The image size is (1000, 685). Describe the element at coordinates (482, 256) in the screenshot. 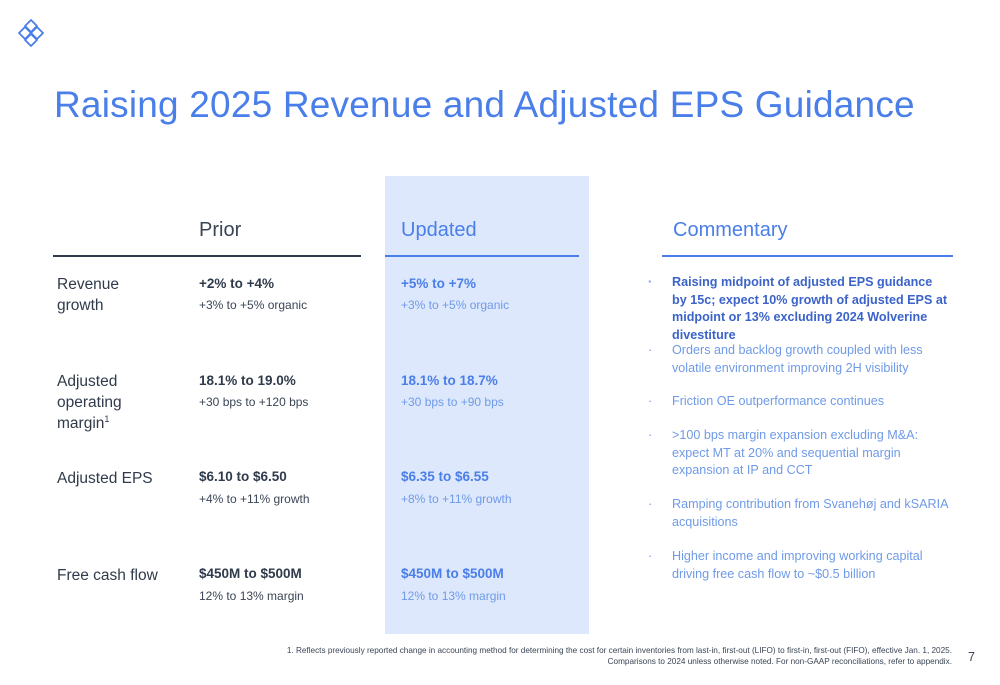

I see `divider-updated` at that location.